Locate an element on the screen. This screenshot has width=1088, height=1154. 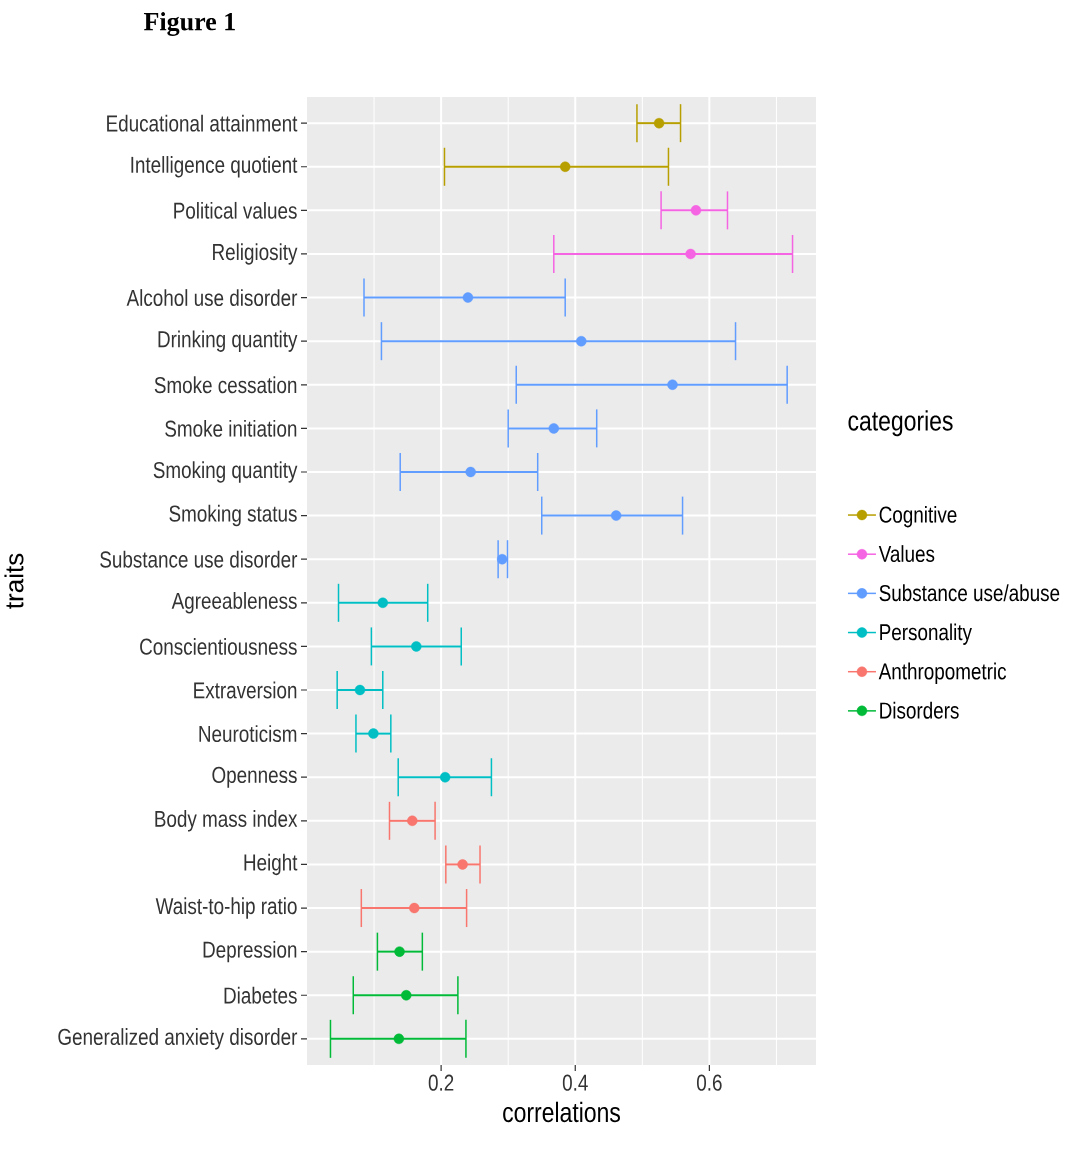
legend-label: Substance use/abuse is located at coordinates (969, 593).